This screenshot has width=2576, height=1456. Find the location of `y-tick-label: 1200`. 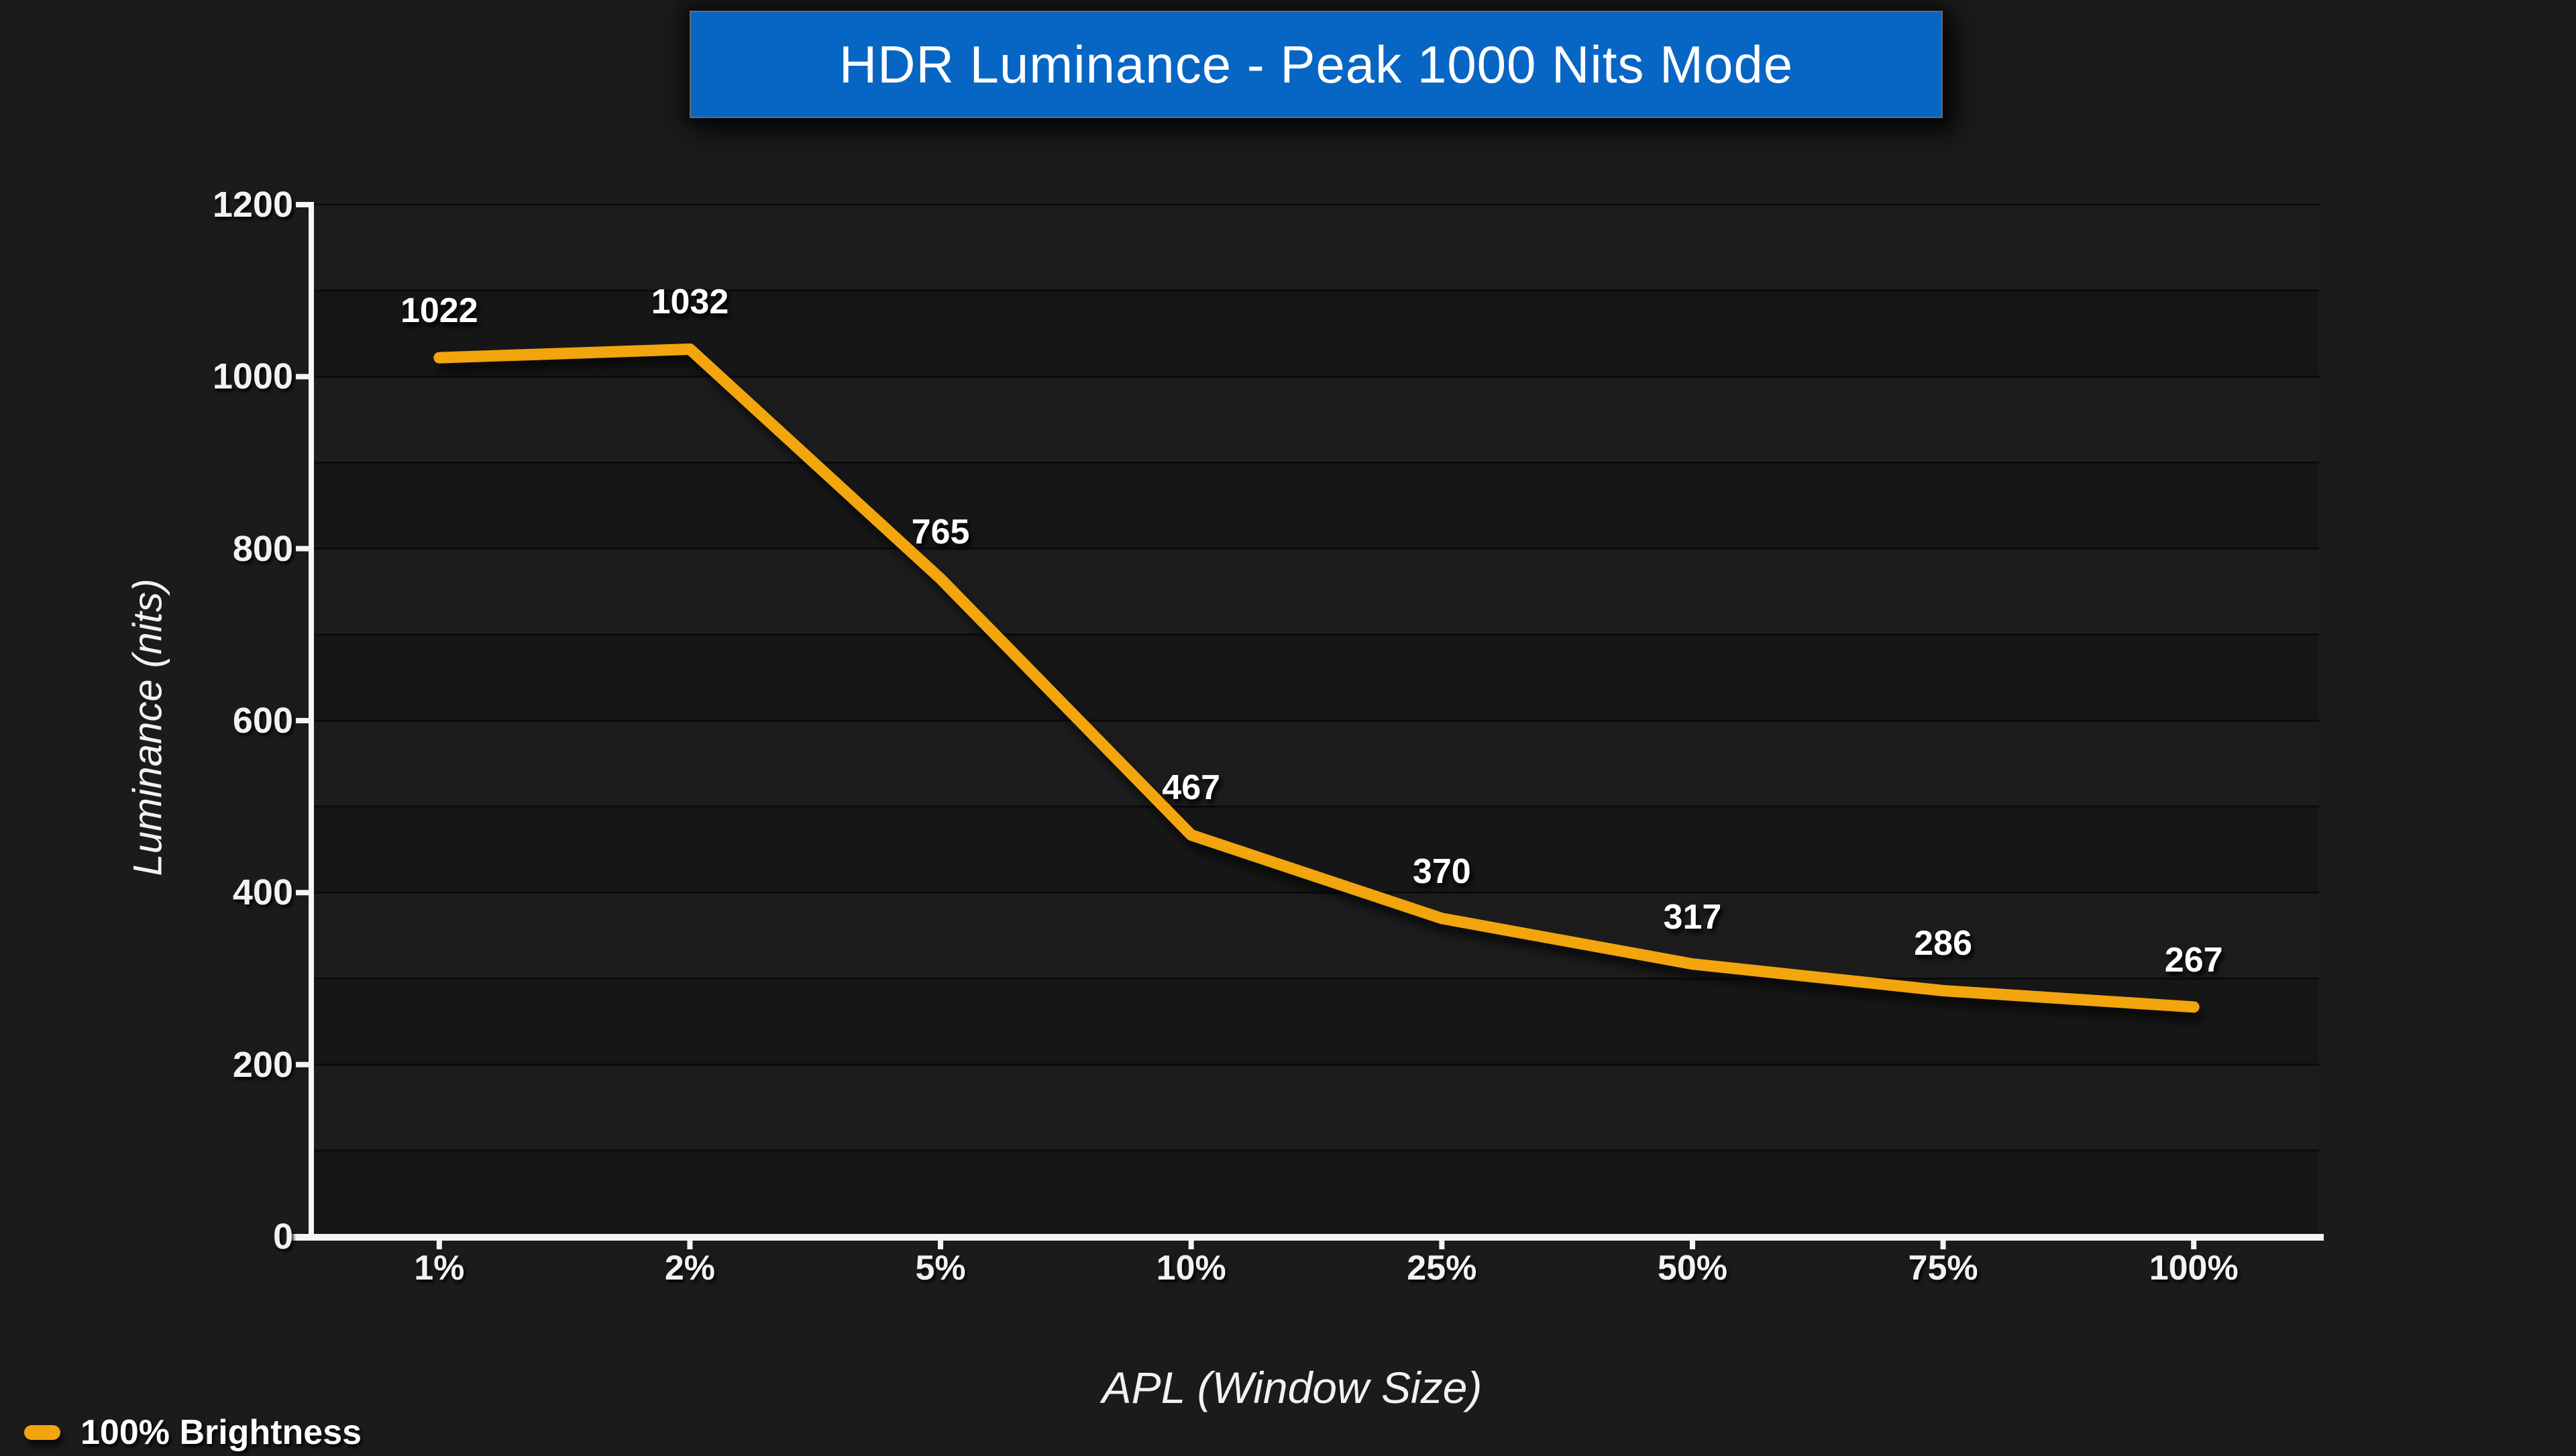

y-tick-label: 1200 is located at coordinates (252, 205).